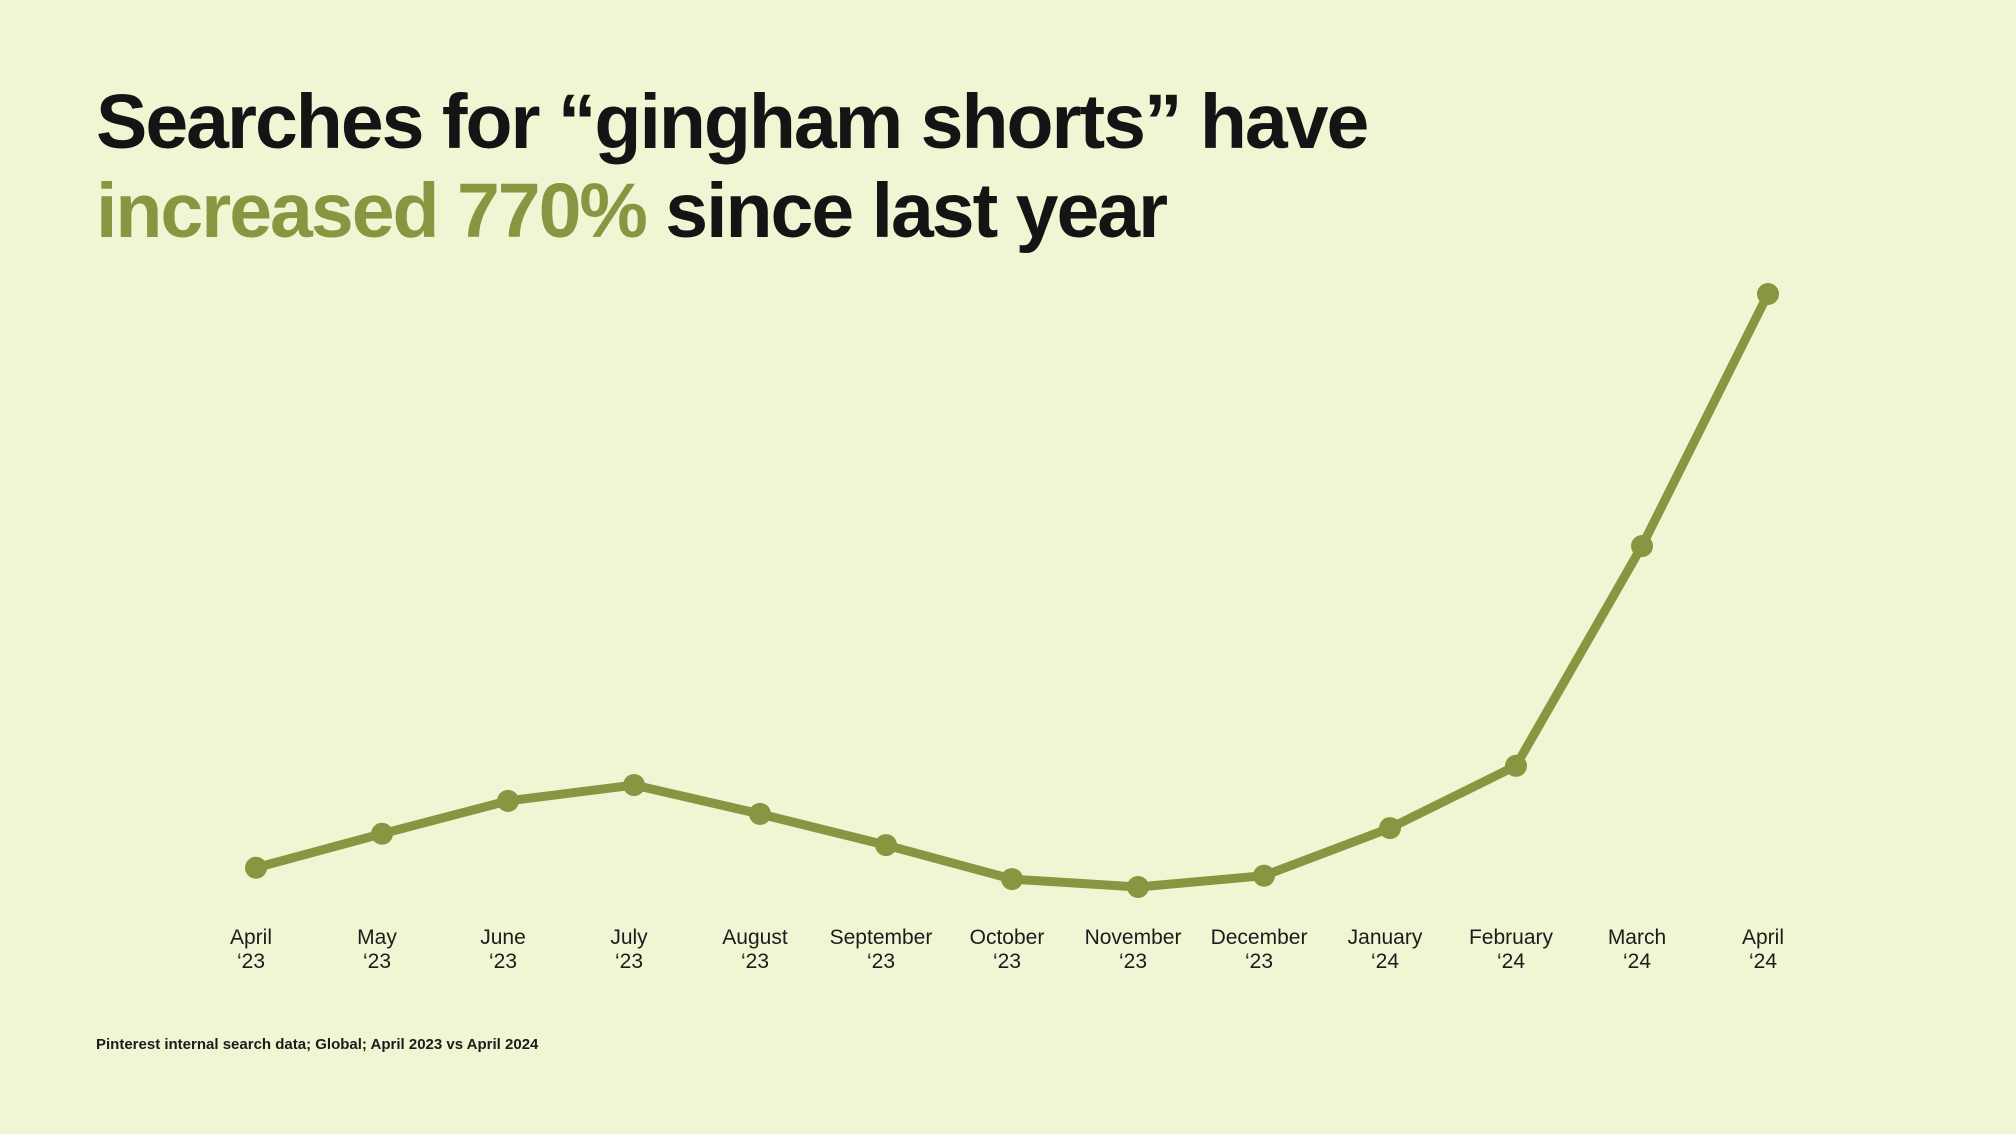  Describe the element at coordinates (1259, 949) in the screenshot. I see `x-tick-label: December ‘23` at that location.